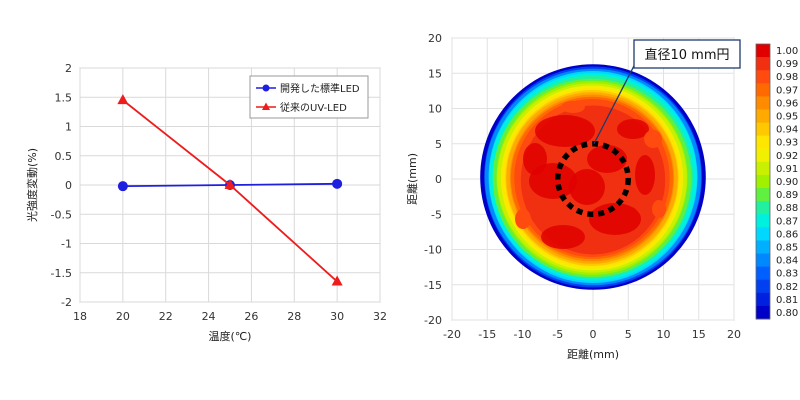 This screenshot has height=400, width=800. I want to click on colorbar-label: 0.99, so click(787, 64).